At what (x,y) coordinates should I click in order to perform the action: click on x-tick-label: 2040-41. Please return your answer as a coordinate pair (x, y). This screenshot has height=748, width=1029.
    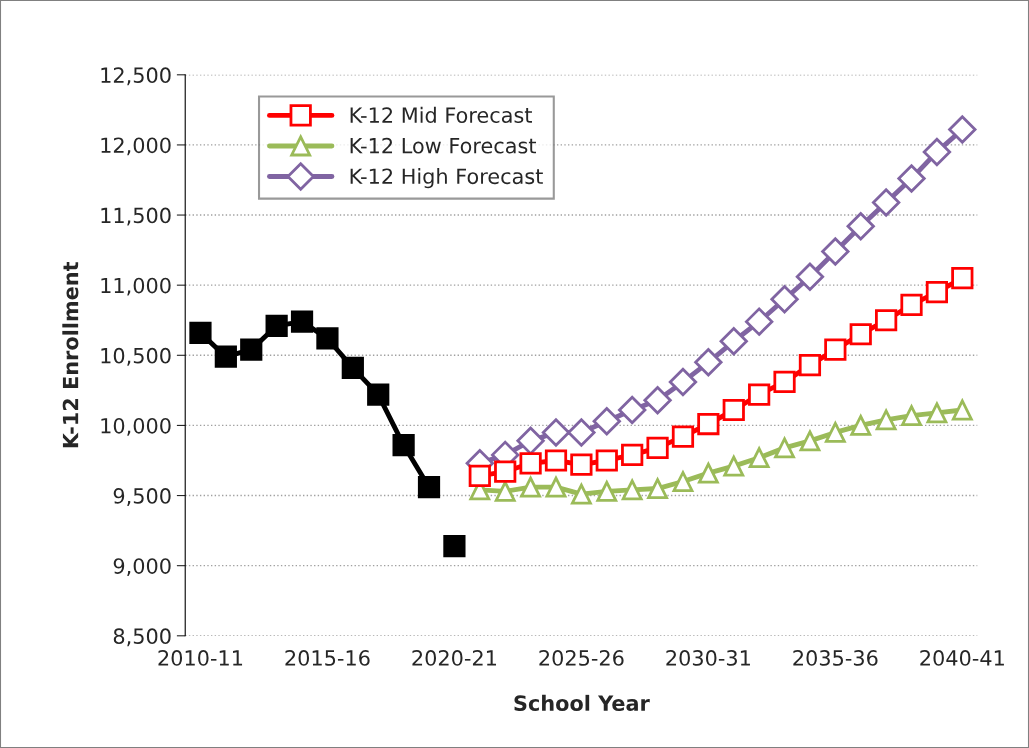
    Looking at the image, I should click on (962, 658).